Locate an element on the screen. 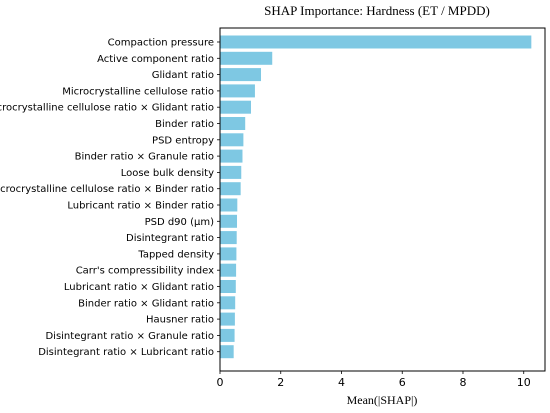 The height and width of the screenshot is (413, 550). y-tick-label: PSD entropy is located at coordinates (183, 140).